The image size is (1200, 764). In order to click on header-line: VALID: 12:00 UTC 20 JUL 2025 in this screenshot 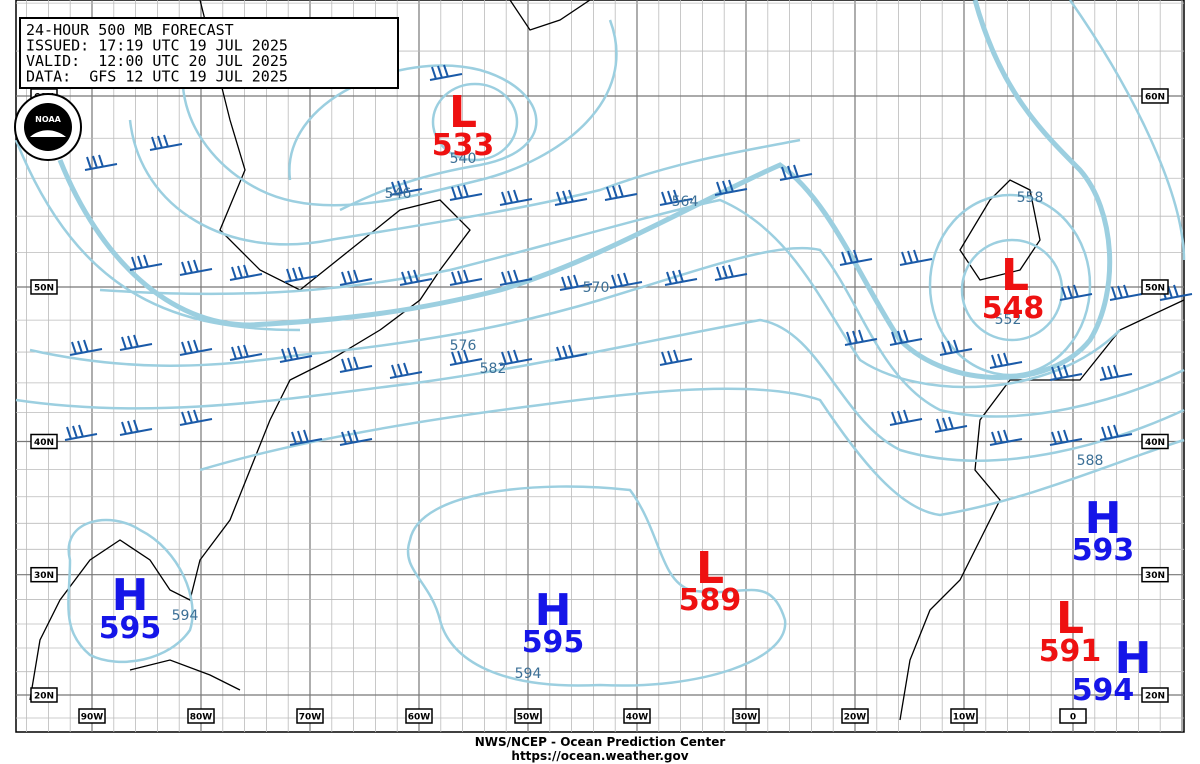, I will do `click(157, 61)`.